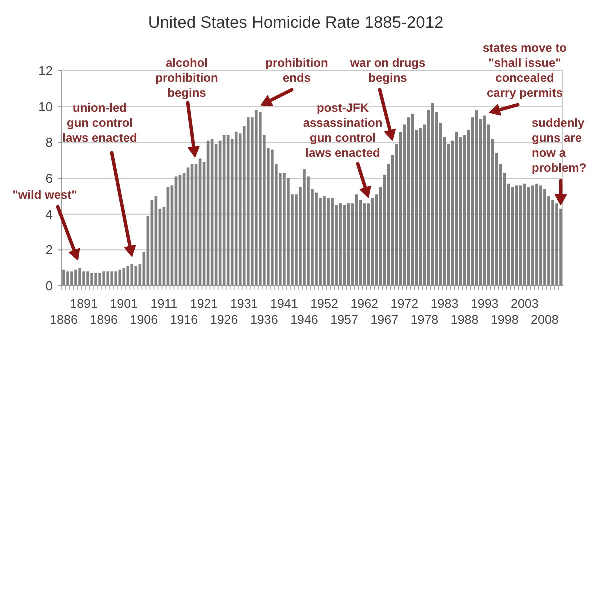 The width and height of the screenshot is (600, 600). What do you see at coordinates (464, 320) in the screenshot?
I see `x-tick-label: 1988` at bounding box center [464, 320].